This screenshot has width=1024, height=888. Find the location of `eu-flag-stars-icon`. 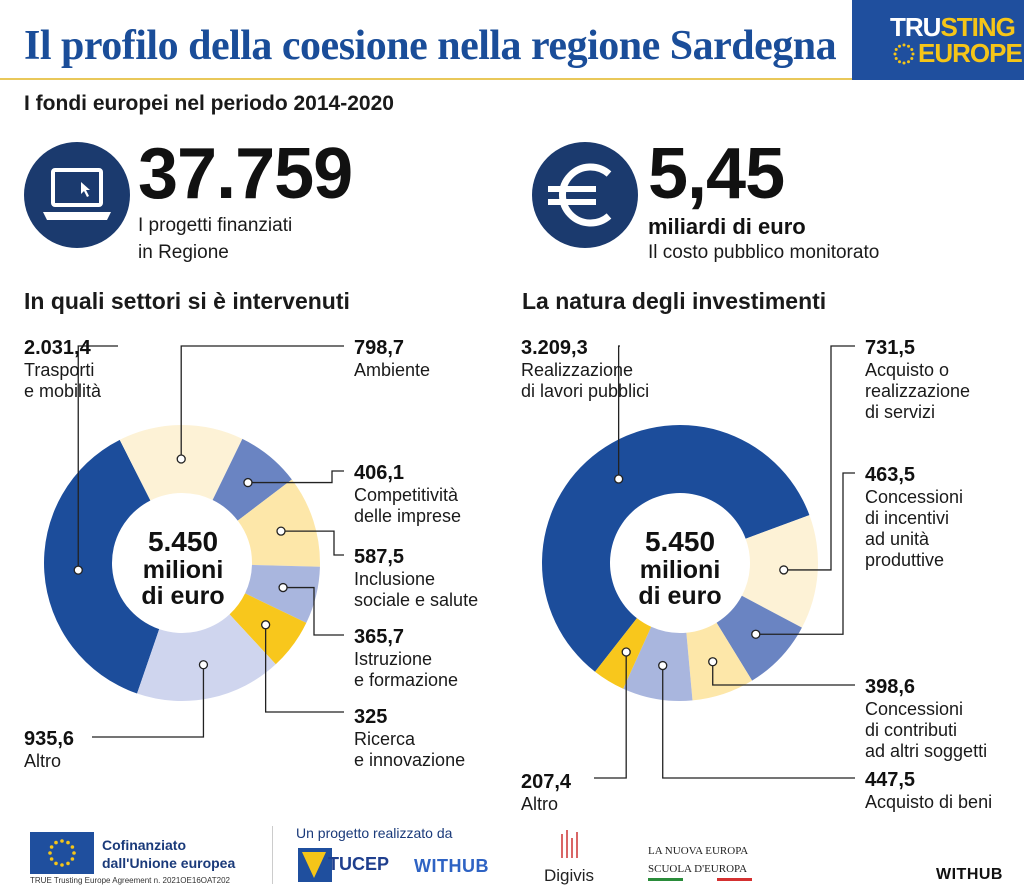

eu-flag-stars-icon is located at coordinates (62, 853).